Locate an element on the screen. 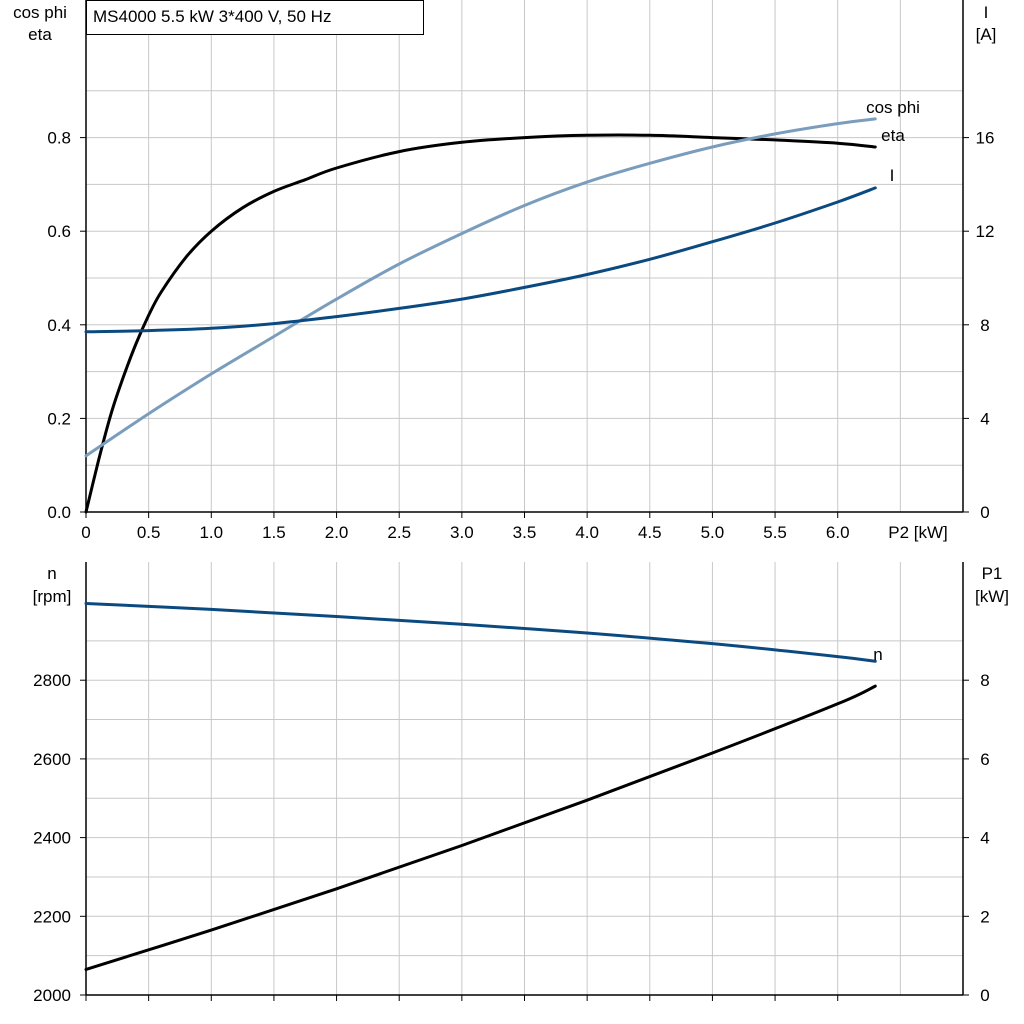 The image size is (1024, 1024). left-tick-label: 0.2 is located at coordinates (59, 418).